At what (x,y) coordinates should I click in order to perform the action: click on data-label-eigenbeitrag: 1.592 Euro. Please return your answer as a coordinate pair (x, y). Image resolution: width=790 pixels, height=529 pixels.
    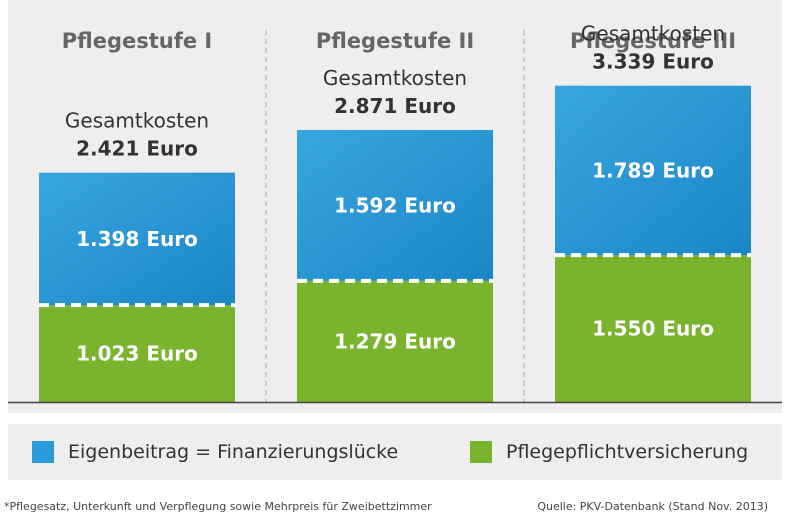
    Looking at the image, I should click on (395, 205).